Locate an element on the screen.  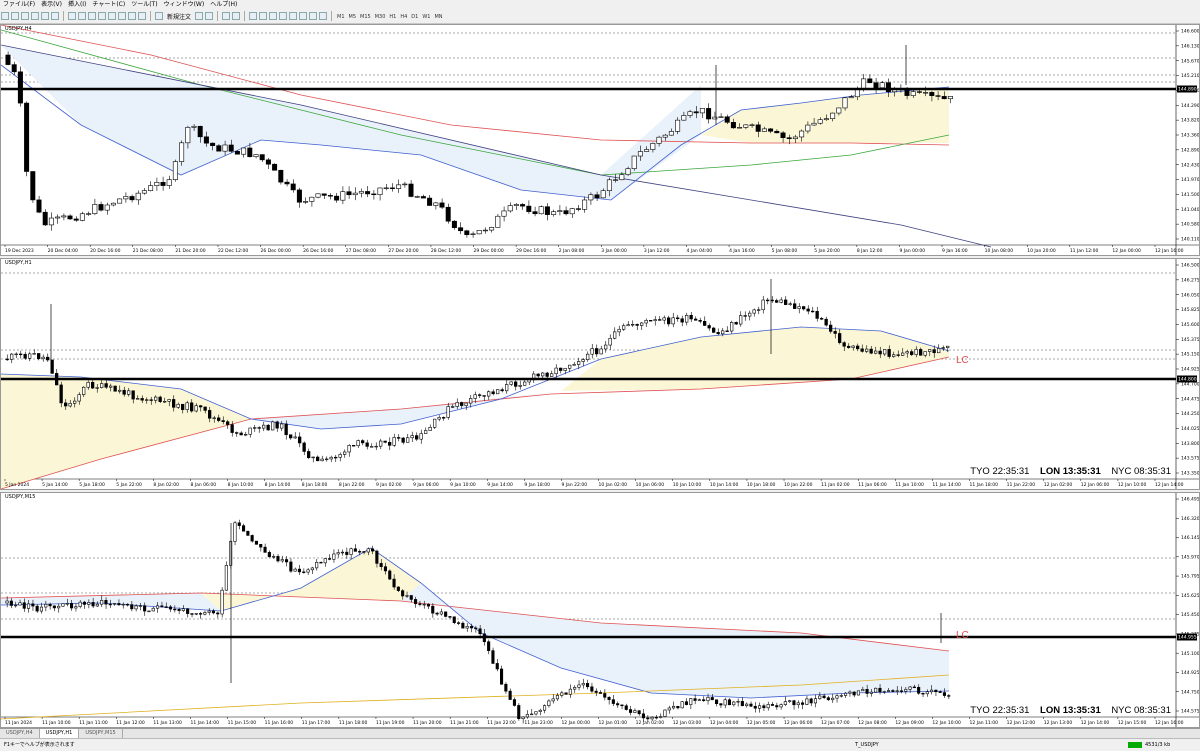
current-price-label: 144.800 is located at coordinates (1187, 380).